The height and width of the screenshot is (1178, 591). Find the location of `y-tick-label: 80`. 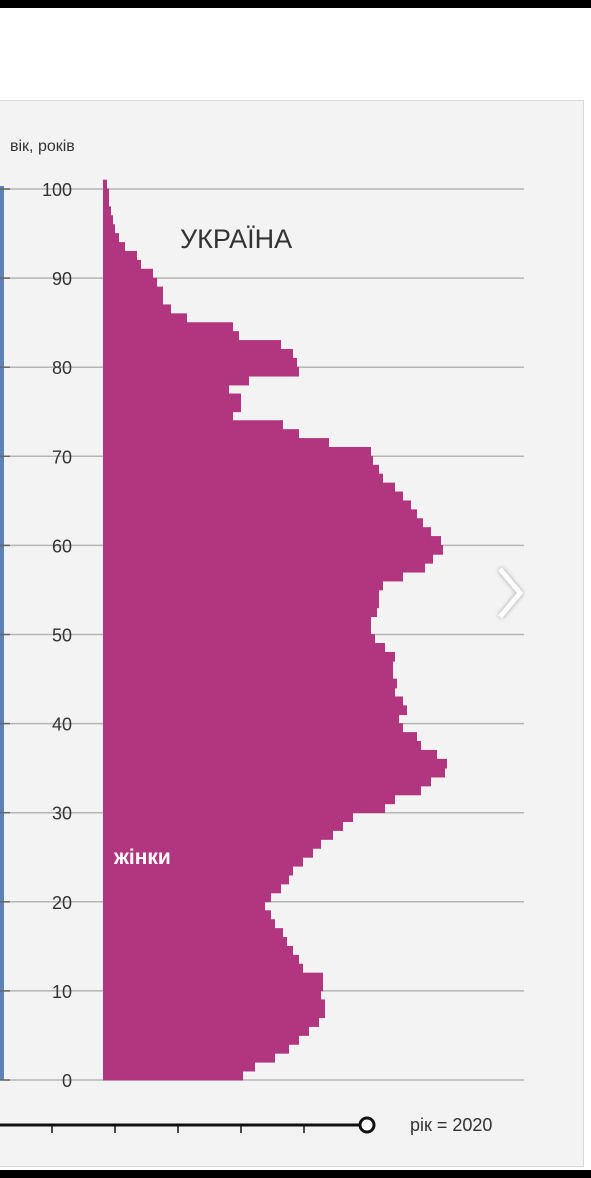

y-tick-label: 80 is located at coordinates (62, 368).